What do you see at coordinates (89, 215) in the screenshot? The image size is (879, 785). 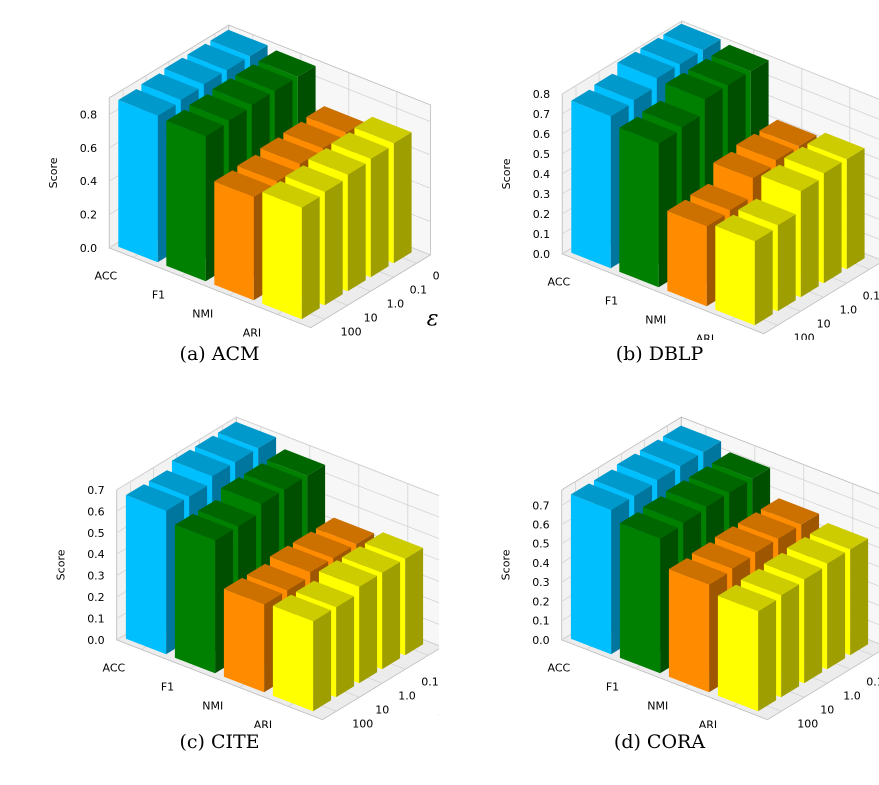 I see `z-tick-label: 0.2` at bounding box center [89, 215].